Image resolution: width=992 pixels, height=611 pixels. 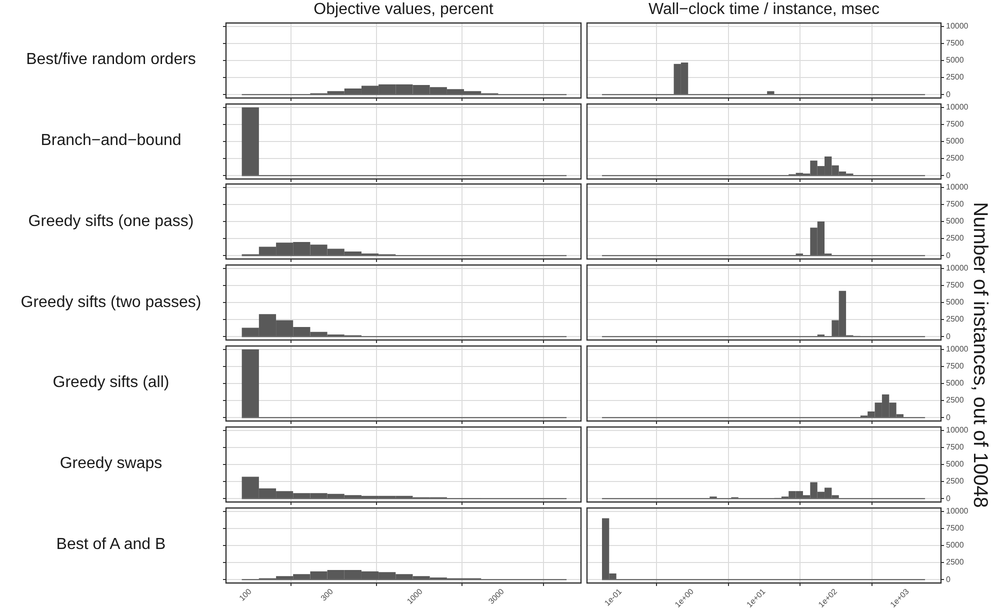 I want to click on y-axis-title: Best/five random orders, so click(x=111, y=60).